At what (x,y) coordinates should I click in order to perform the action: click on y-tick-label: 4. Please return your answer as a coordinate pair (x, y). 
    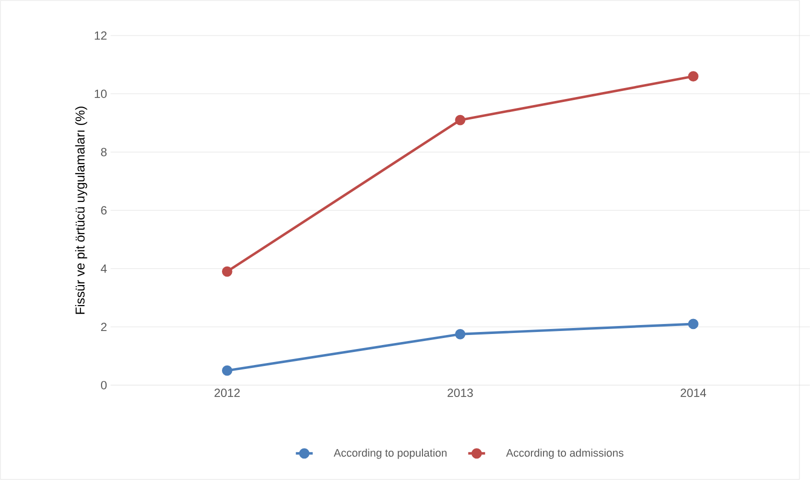
    Looking at the image, I should click on (103, 268).